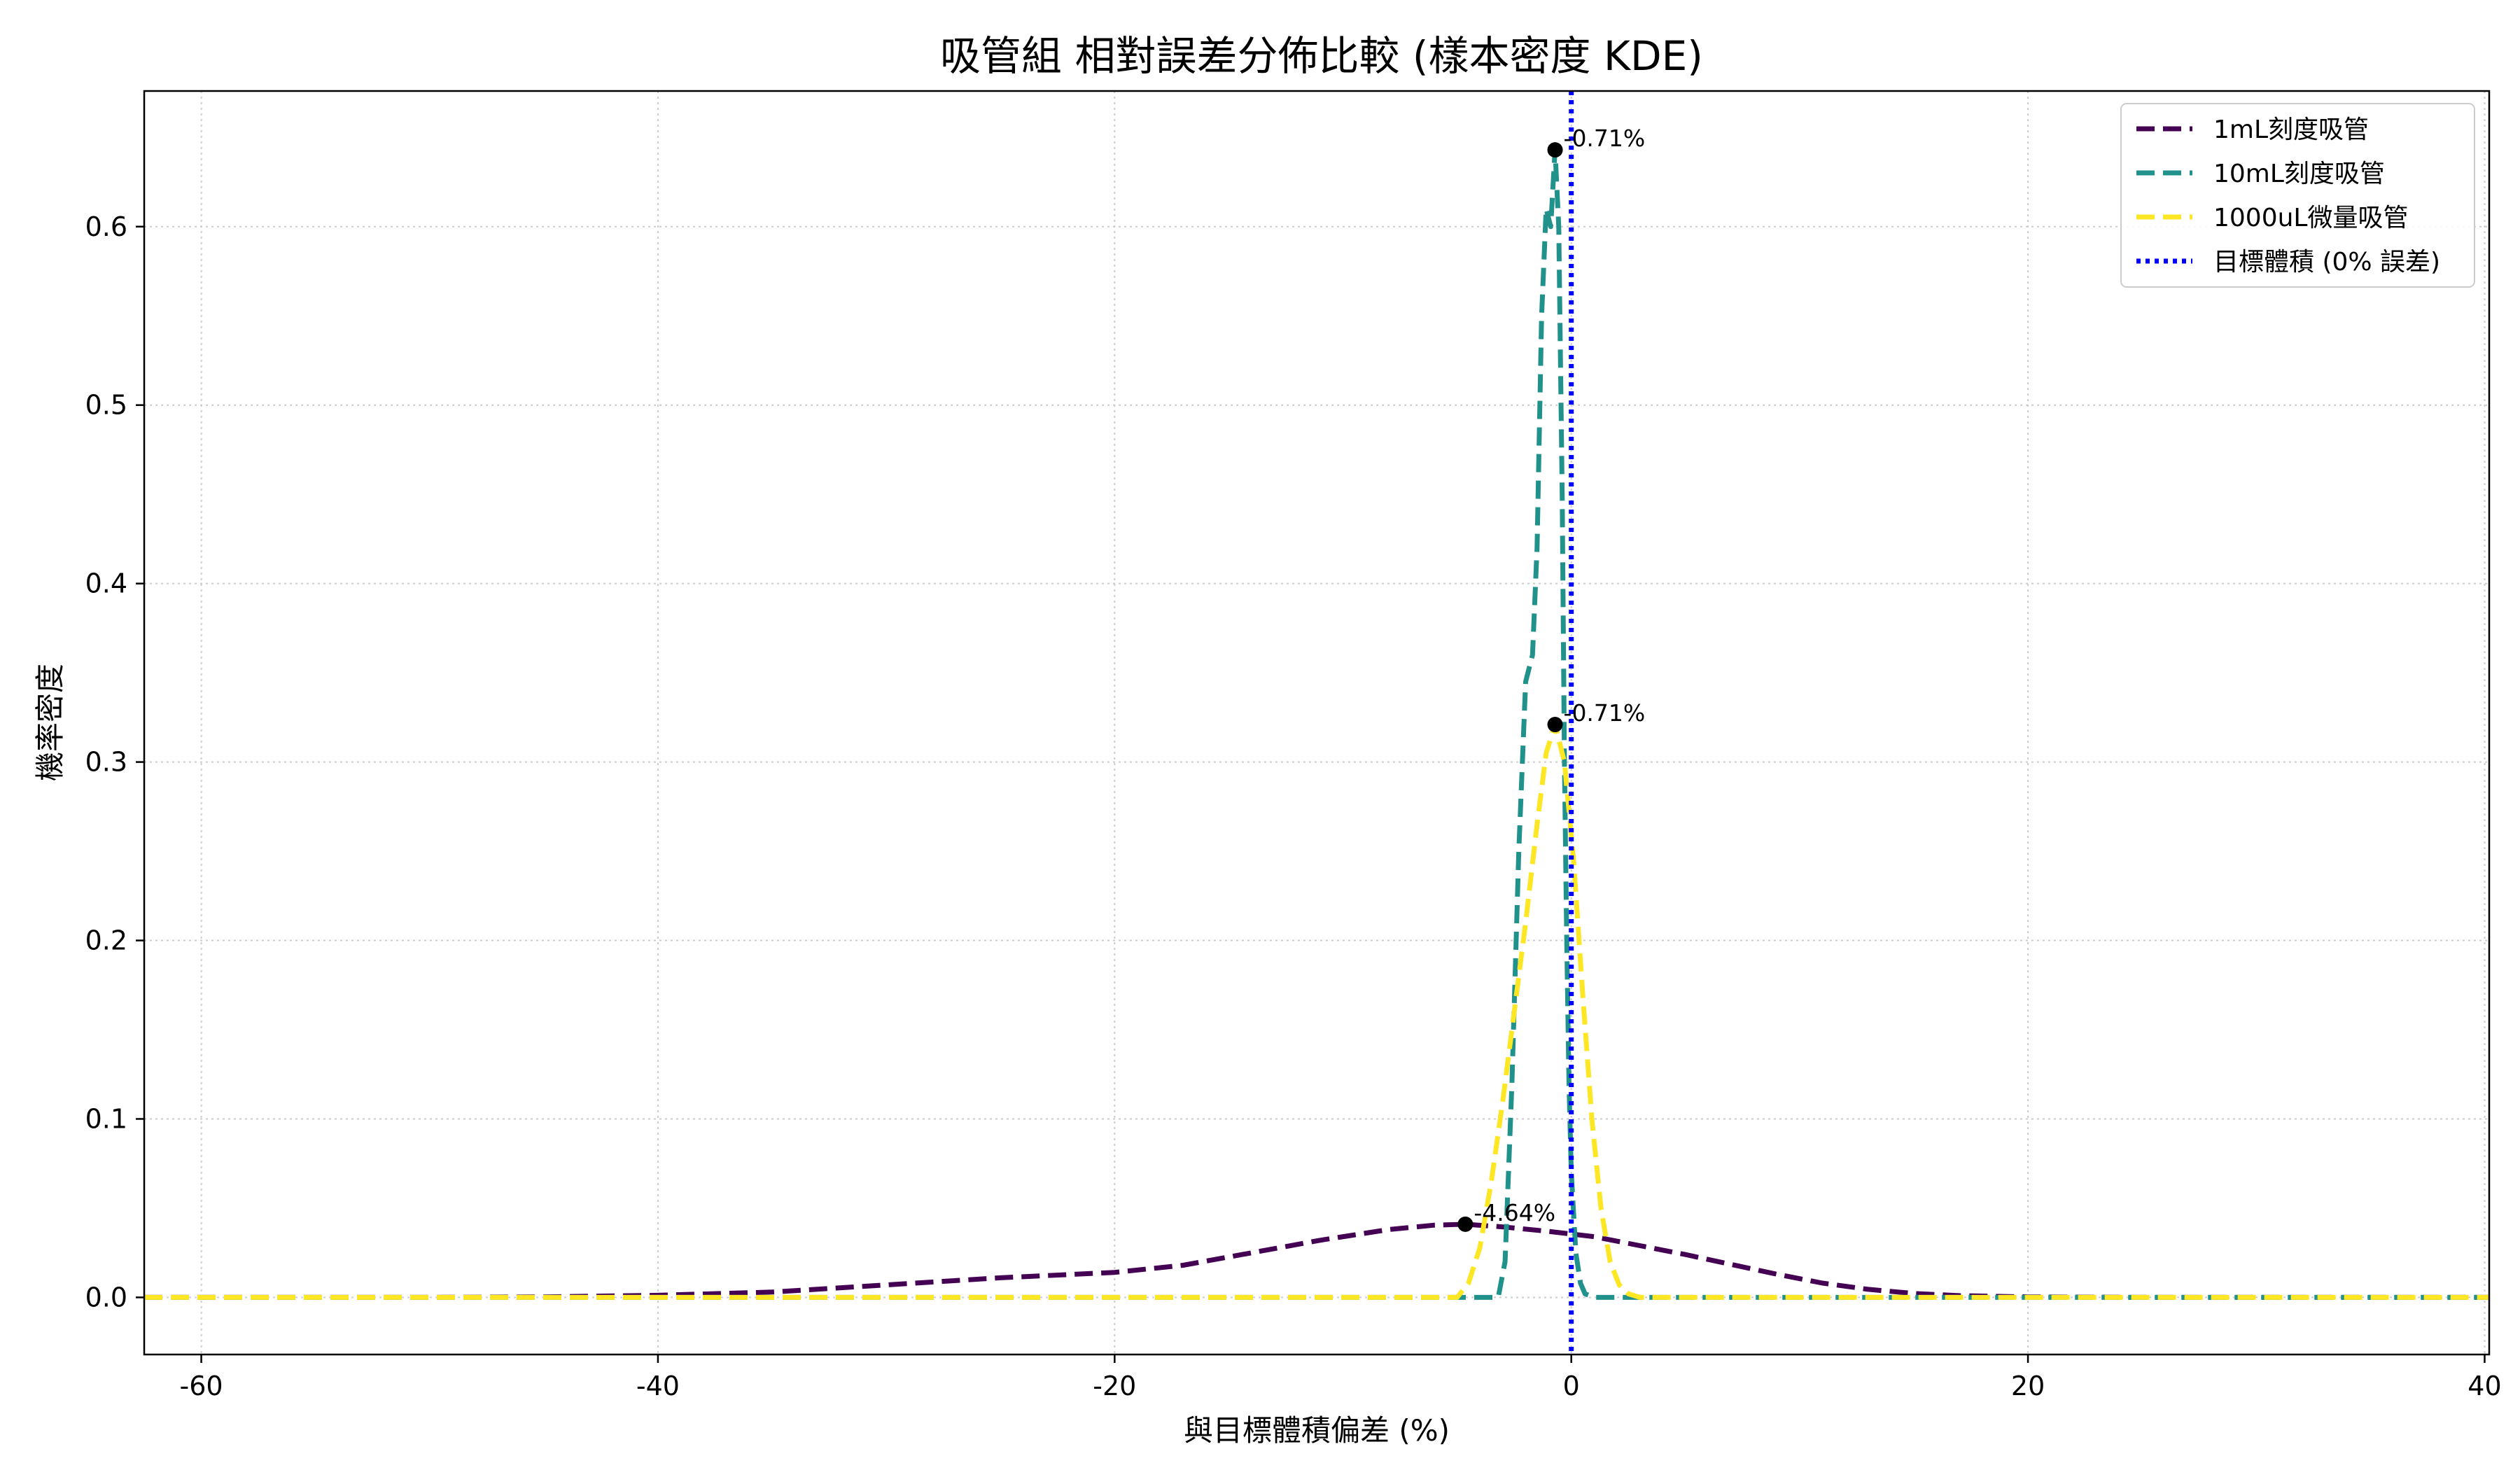  I want to click on x-tick-label: 20, so click(2028, 1386).